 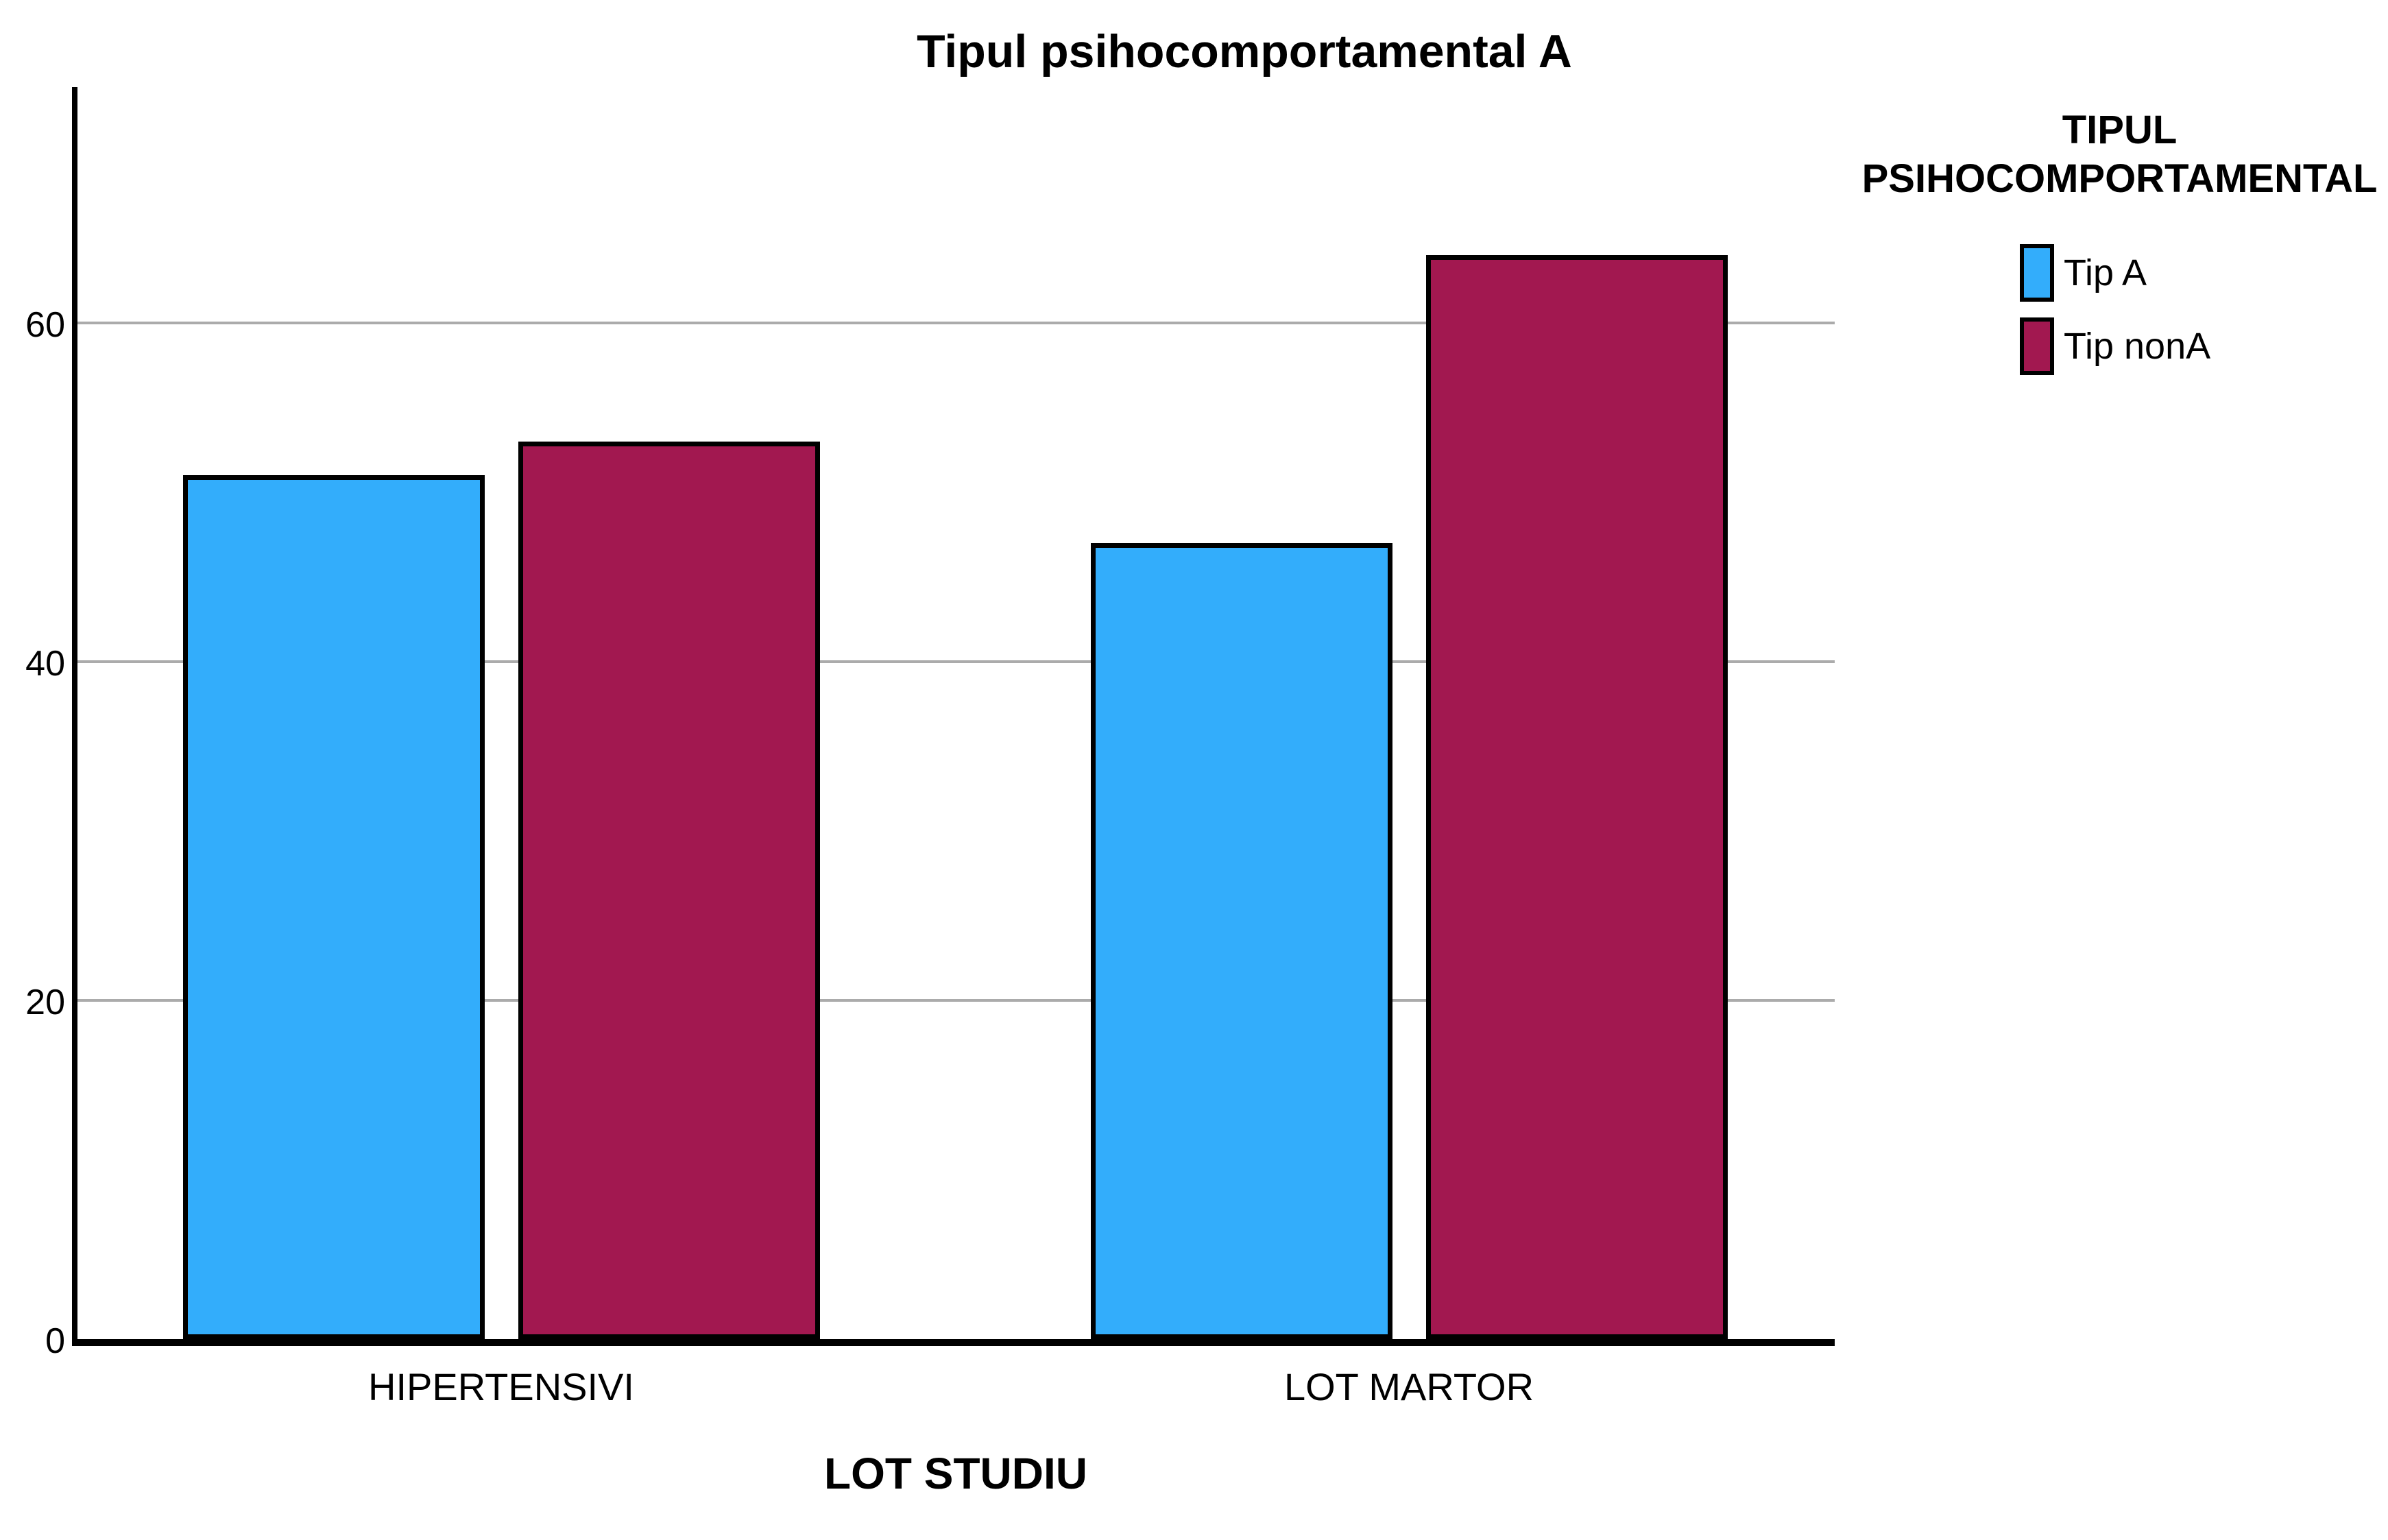 What do you see at coordinates (1245, 51) in the screenshot?
I see `chart-title: Tipul psihocomportamental A` at bounding box center [1245, 51].